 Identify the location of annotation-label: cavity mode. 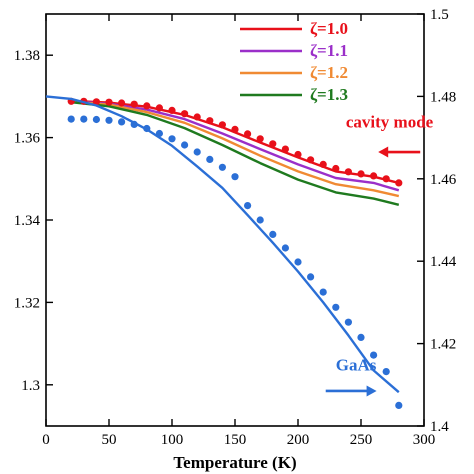
(390, 121).